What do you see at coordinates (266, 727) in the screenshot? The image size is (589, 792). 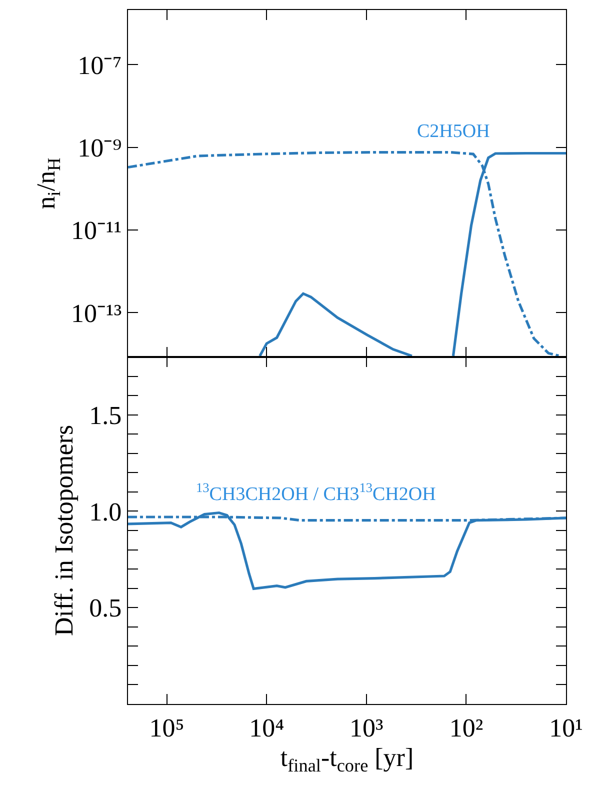 I see `x-tick-label: 10⁴` at bounding box center [266, 727].